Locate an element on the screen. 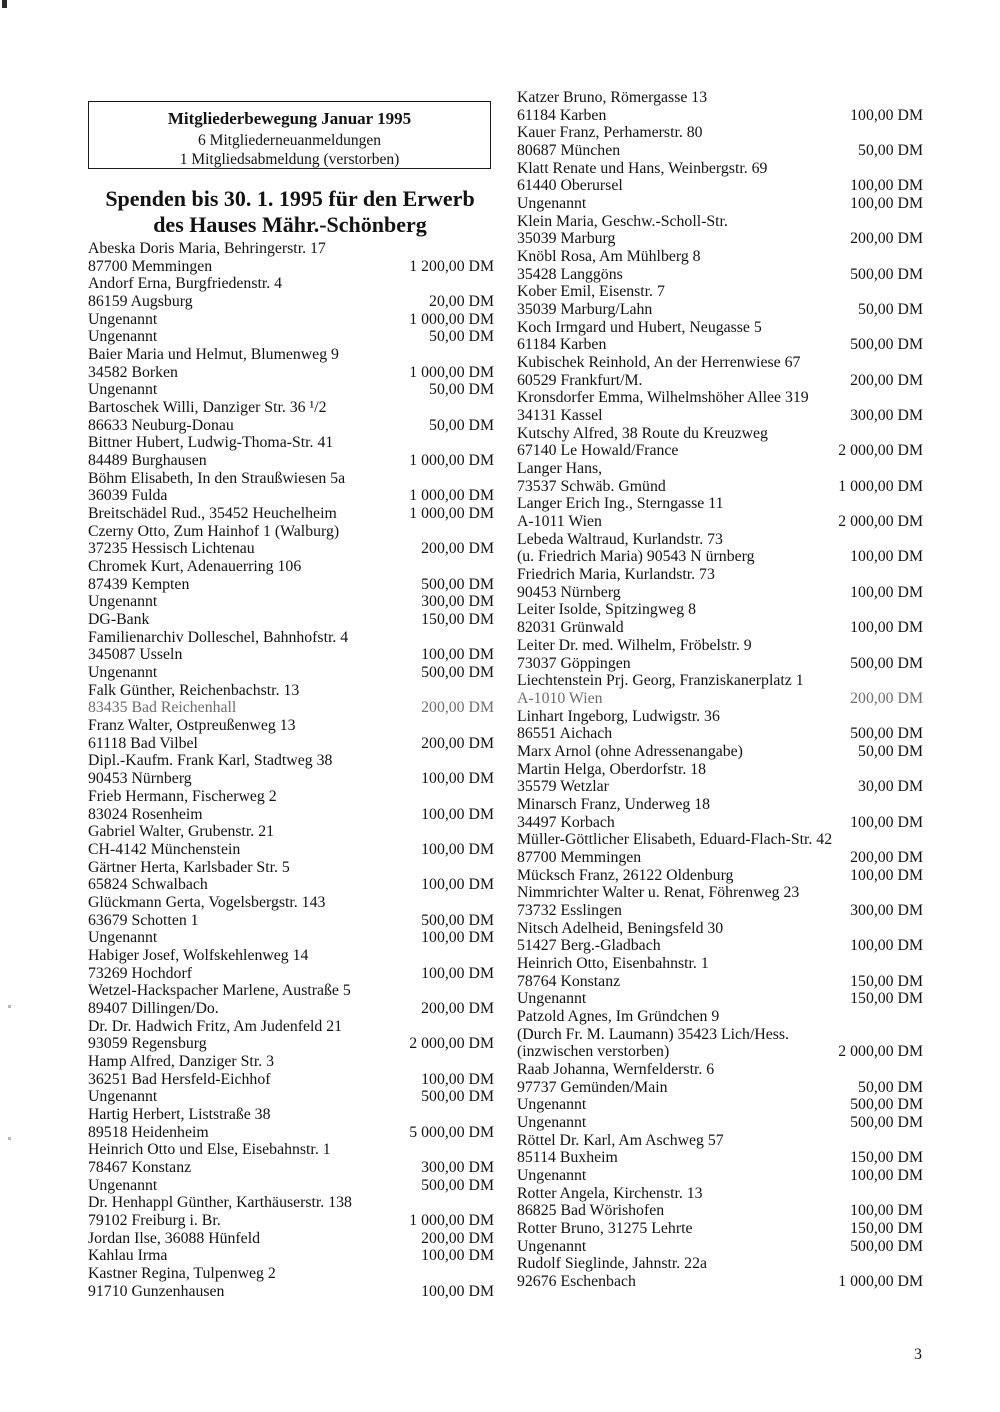 This screenshot has height=1412, width=1000. donation-row: Minarsch Franz, Underweg 18 is located at coordinates (720, 805).